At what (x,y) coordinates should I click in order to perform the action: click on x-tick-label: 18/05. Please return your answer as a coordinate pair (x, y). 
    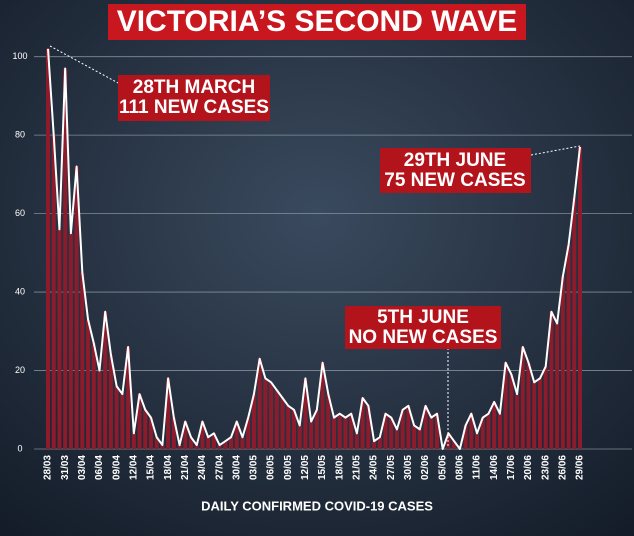
    Looking at the image, I should click on (339, 467).